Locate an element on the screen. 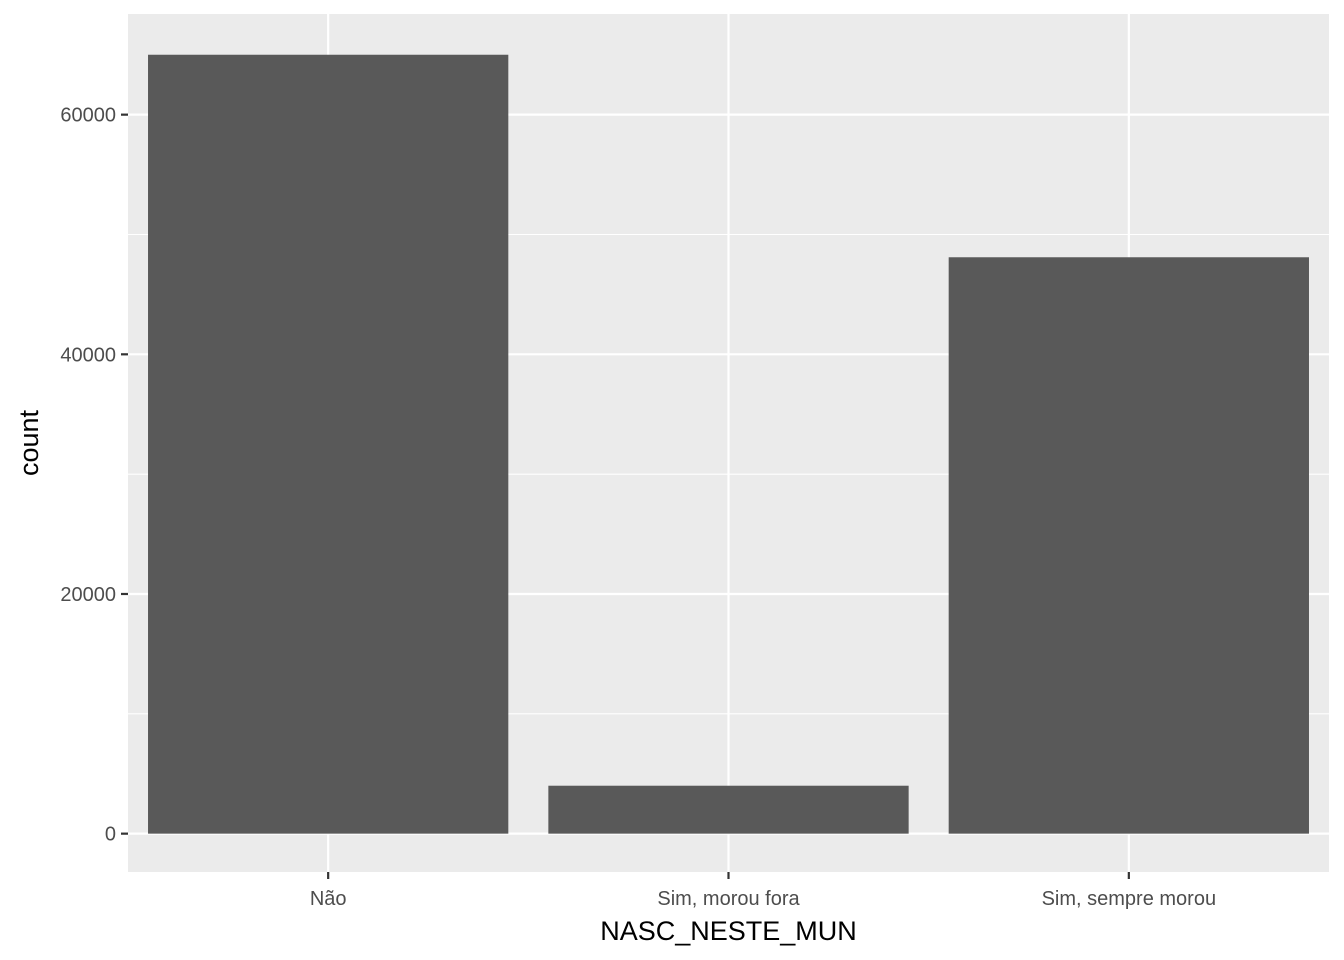 The height and width of the screenshot is (960, 1344). x-tick-label: Sim, morou fora is located at coordinates (728, 899).